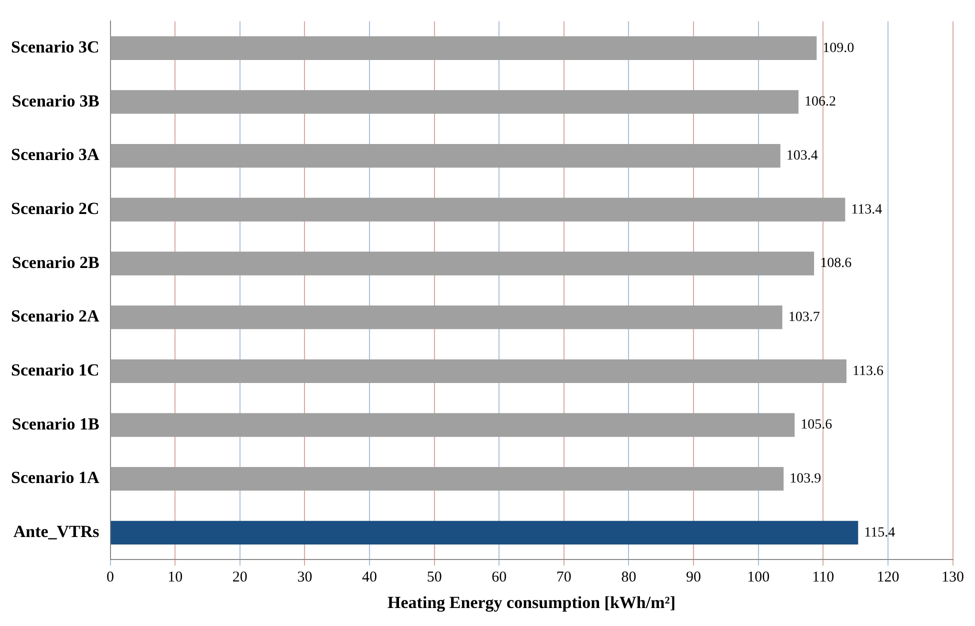 This screenshot has height=626, width=975. What do you see at coordinates (55, 154) in the screenshot?
I see `y-tick-label: Scenario 3A` at bounding box center [55, 154].